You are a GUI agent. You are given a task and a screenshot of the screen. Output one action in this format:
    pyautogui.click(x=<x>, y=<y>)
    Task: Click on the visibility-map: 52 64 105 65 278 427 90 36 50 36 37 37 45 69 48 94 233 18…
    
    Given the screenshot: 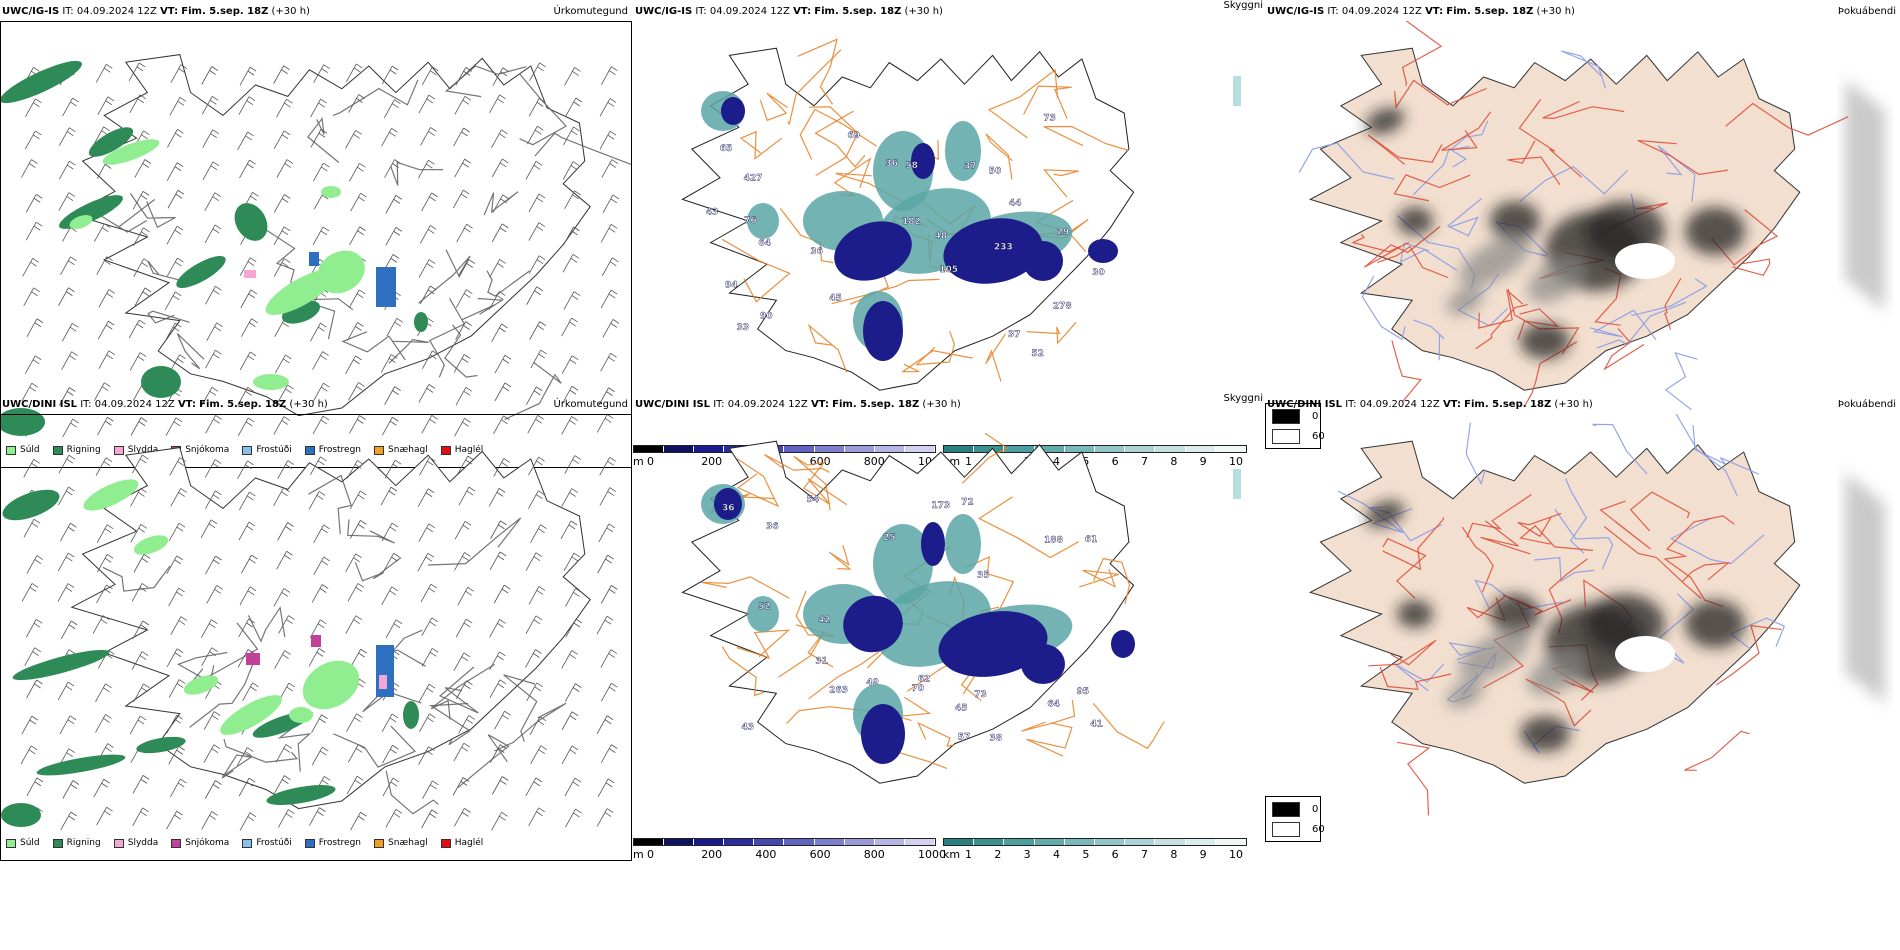 What is the action you would take?
    pyautogui.click(x=948, y=231)
    